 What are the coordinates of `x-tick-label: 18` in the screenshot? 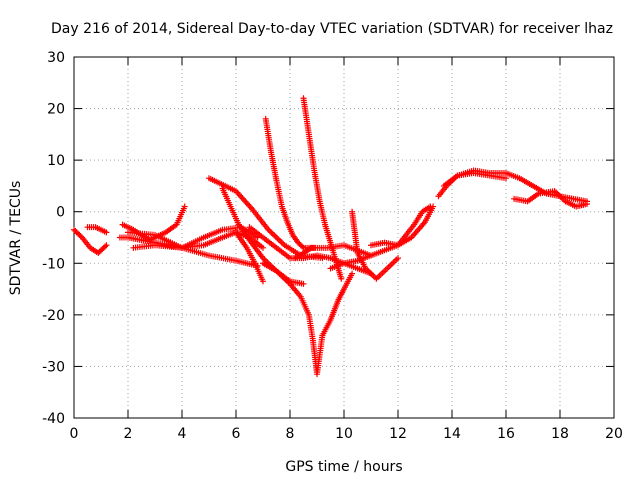 It's located at (560, 434).